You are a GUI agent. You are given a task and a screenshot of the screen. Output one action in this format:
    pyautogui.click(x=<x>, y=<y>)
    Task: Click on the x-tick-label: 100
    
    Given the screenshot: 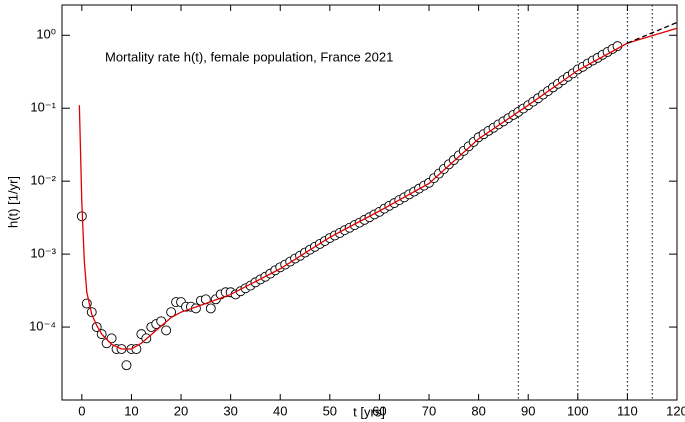 What is the action you would take?
    pyautogui.click(x=578, y=410)
    